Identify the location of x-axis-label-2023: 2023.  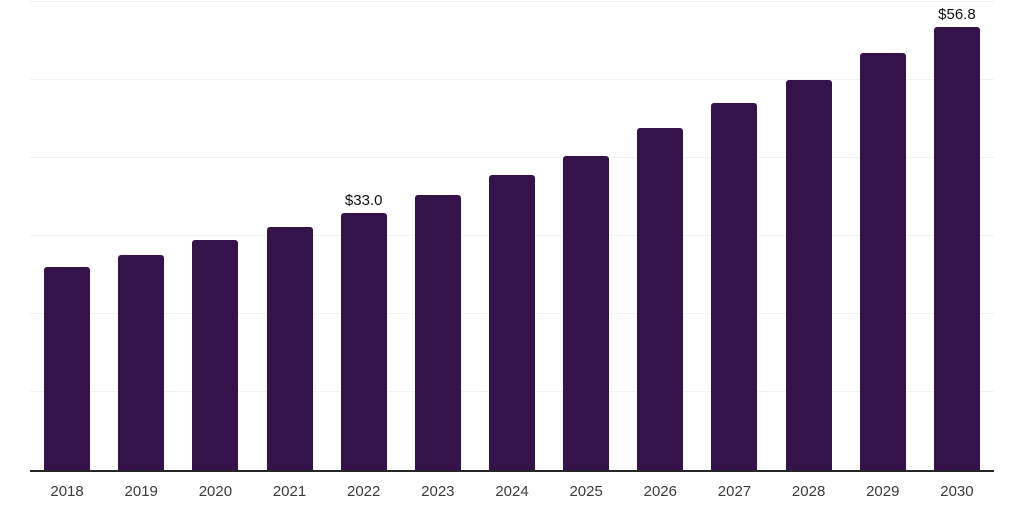
(438, 491).